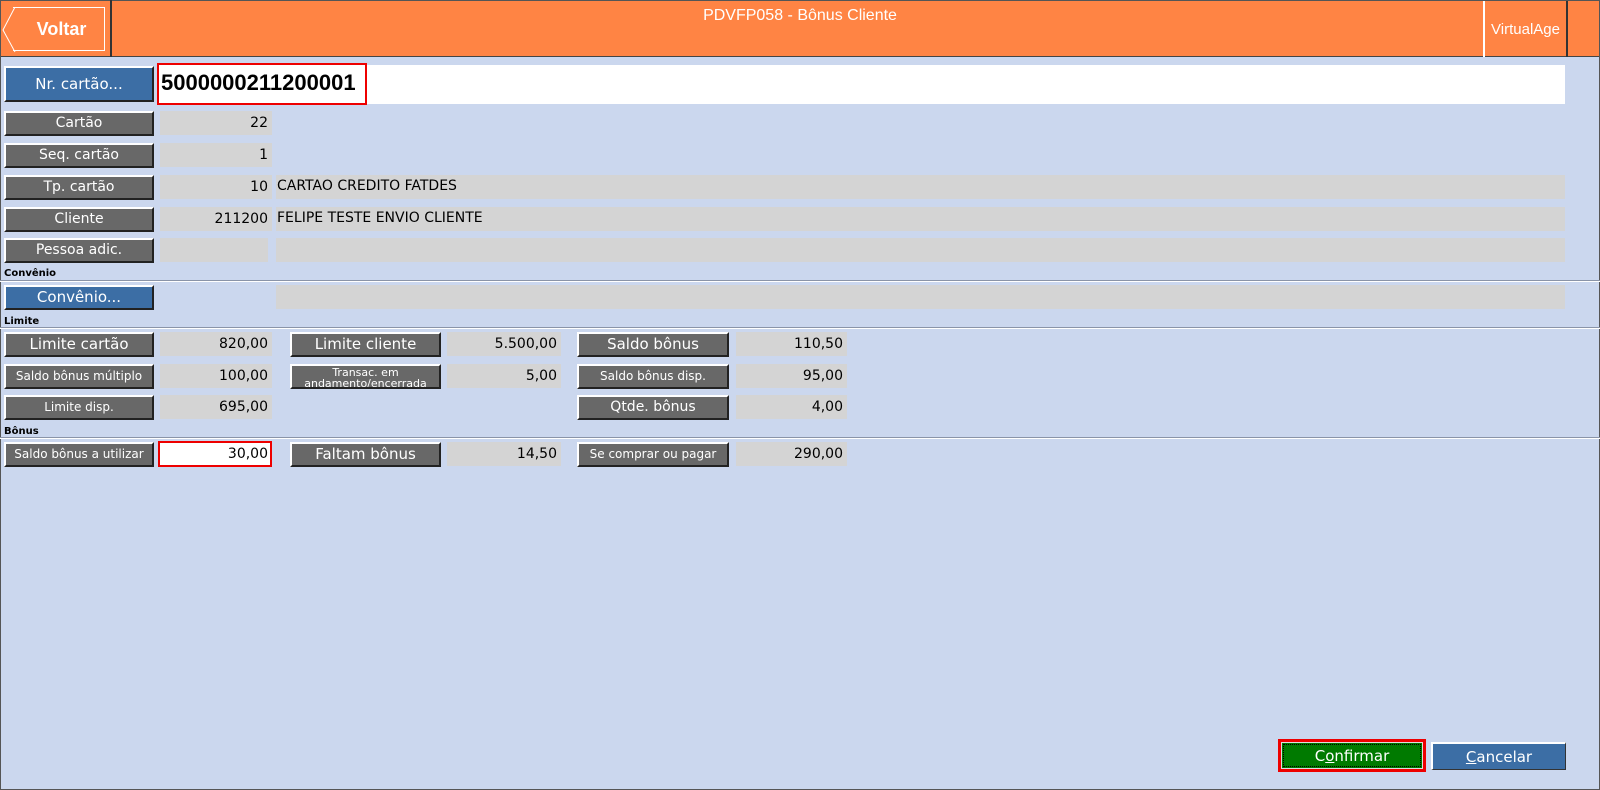 Image resolution: width=1600 pixels, height=790 pixels. Describe the element at coordinates (653, 344) in the screenshot. I see `saldo-bonus-button: Saldo bônus` at that location.